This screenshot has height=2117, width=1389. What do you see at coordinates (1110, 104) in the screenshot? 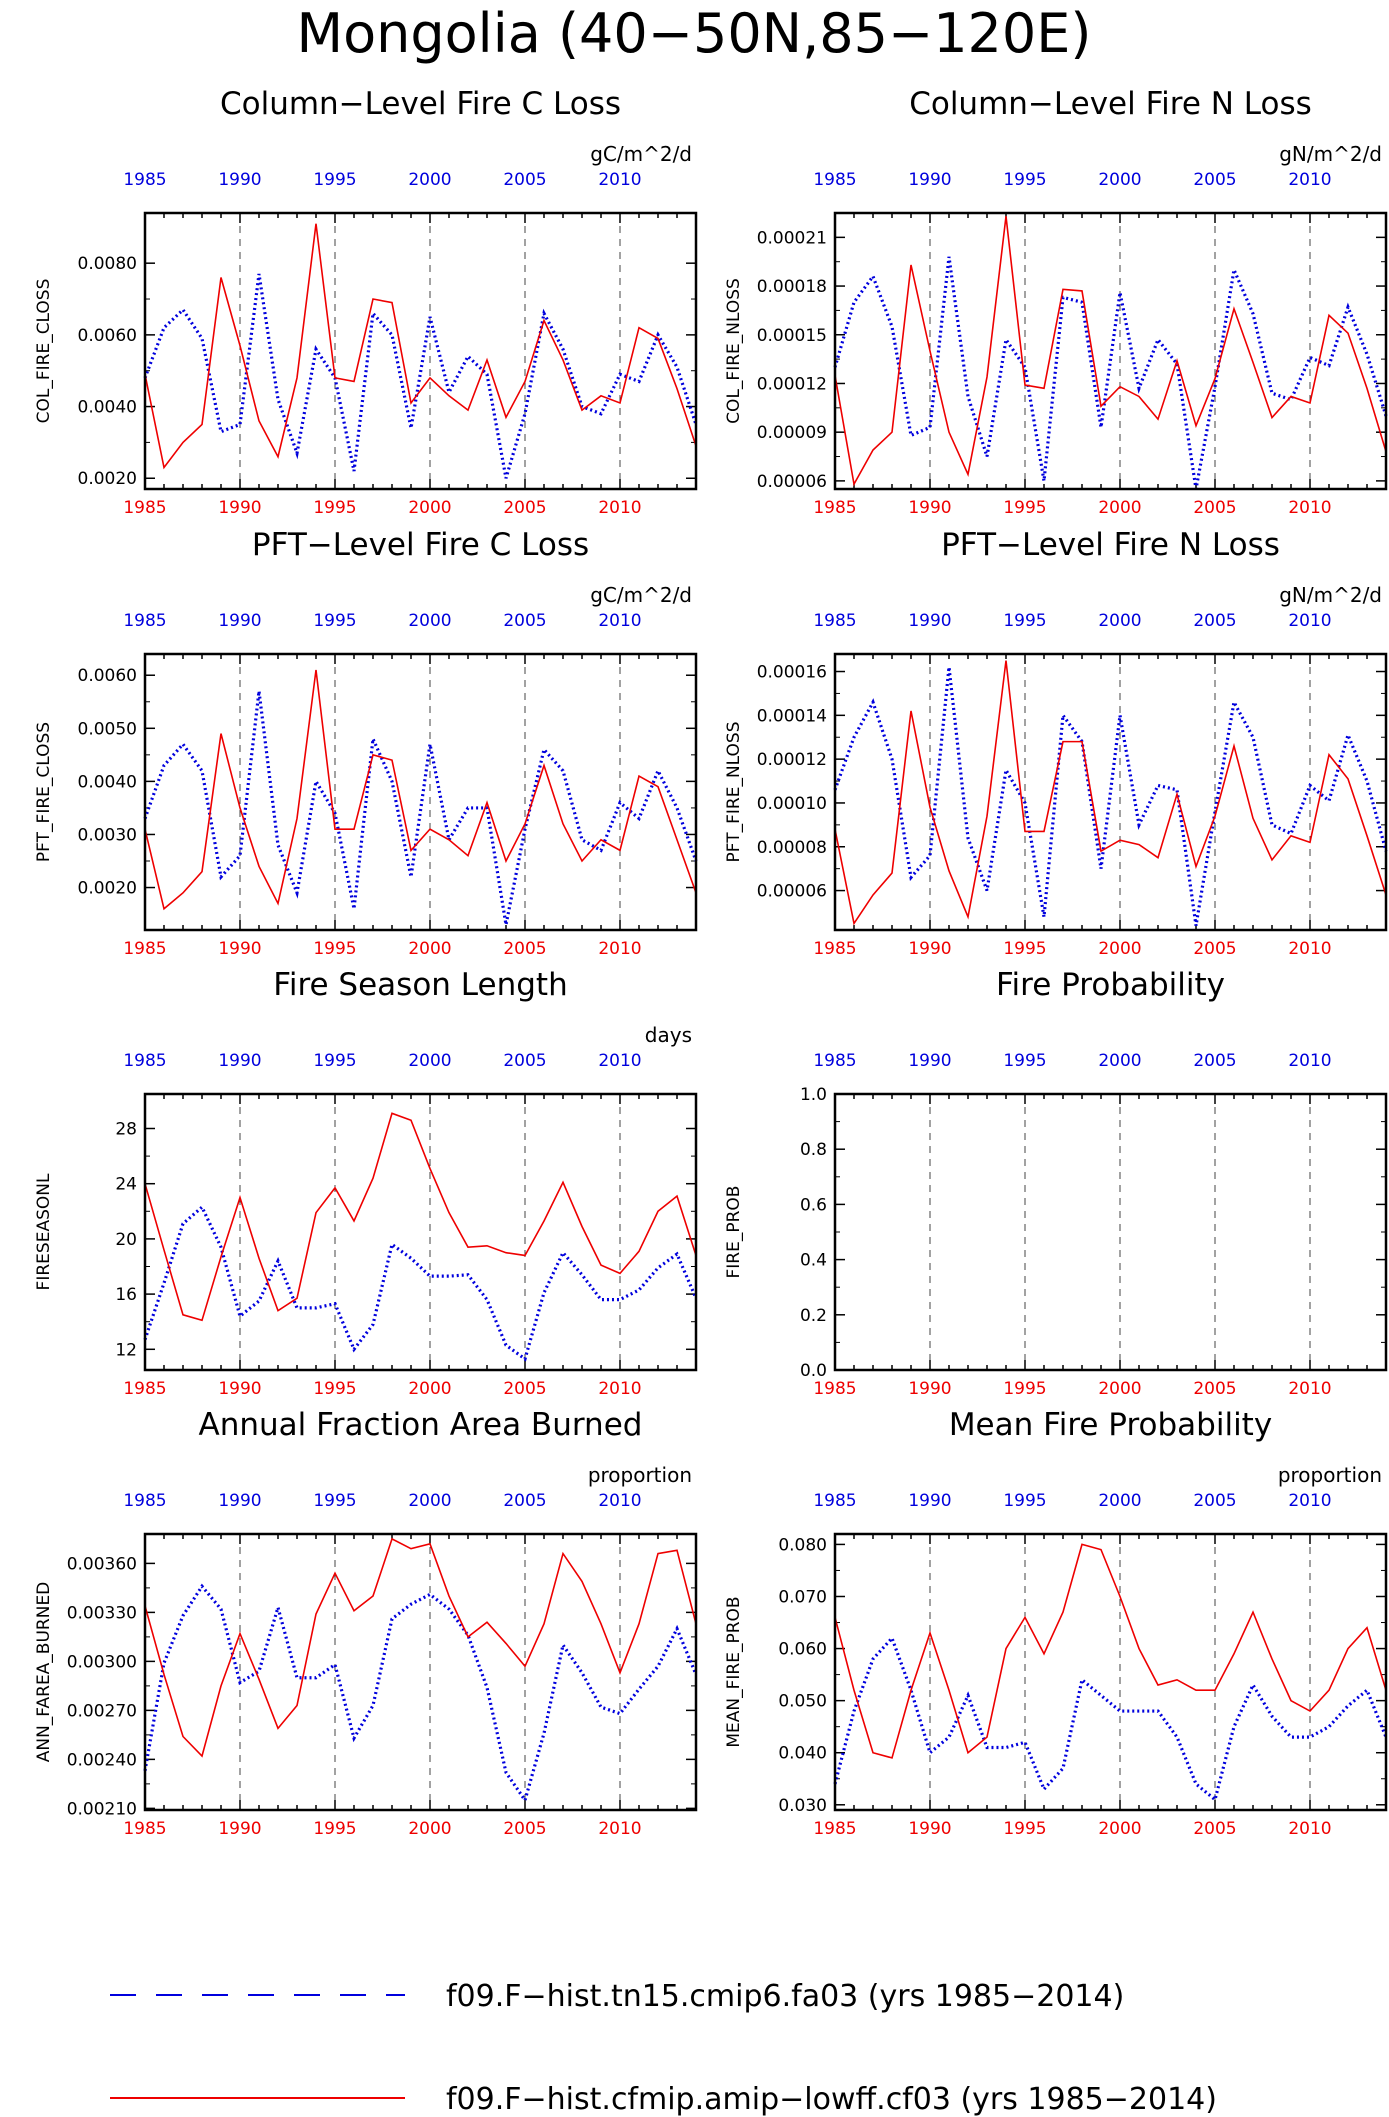
I see `panel-title: Column−Level Fire N Loss` at bounding box center [1110, 104].